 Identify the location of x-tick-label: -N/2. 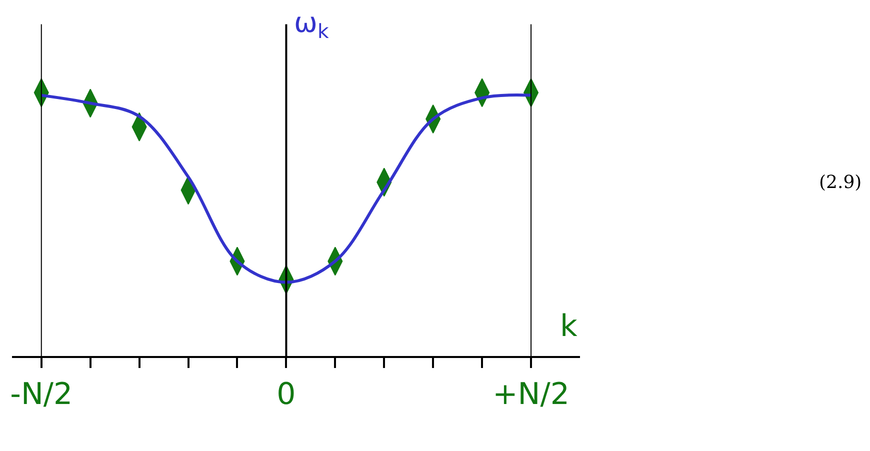
(41, 394).